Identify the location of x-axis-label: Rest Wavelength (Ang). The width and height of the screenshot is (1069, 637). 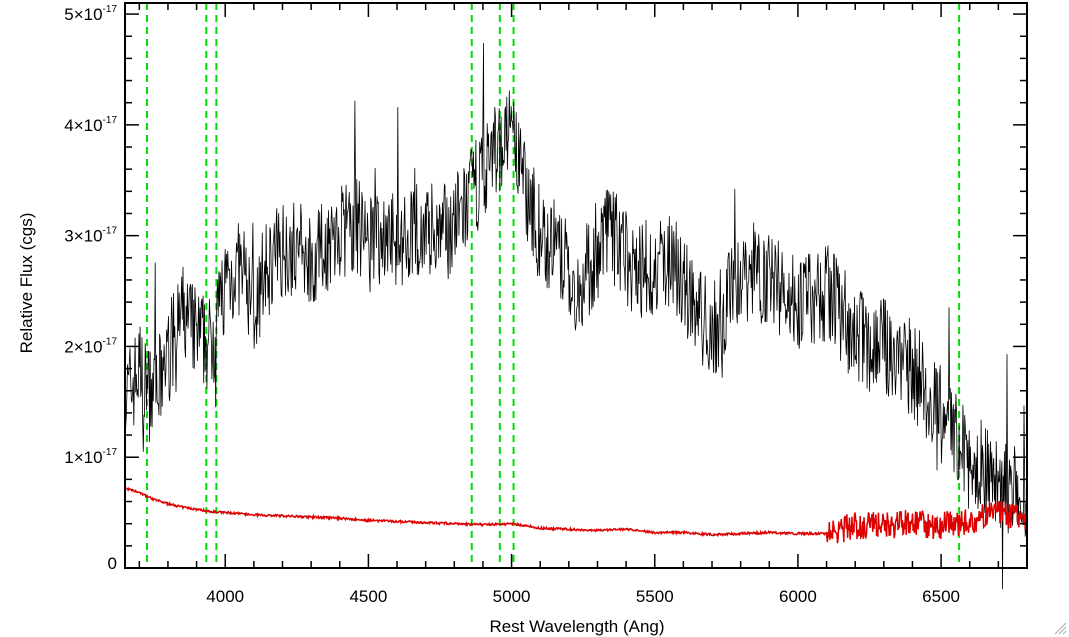
(576, 626).